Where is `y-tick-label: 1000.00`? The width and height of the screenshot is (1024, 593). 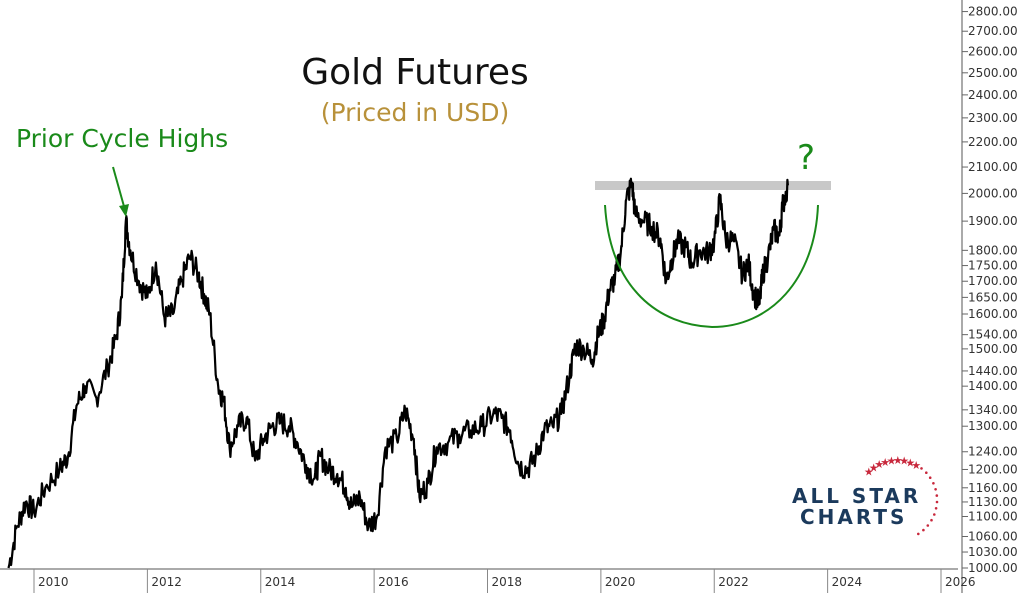
y-tick-label: 1000.00 is located at coordinates (993, 568).